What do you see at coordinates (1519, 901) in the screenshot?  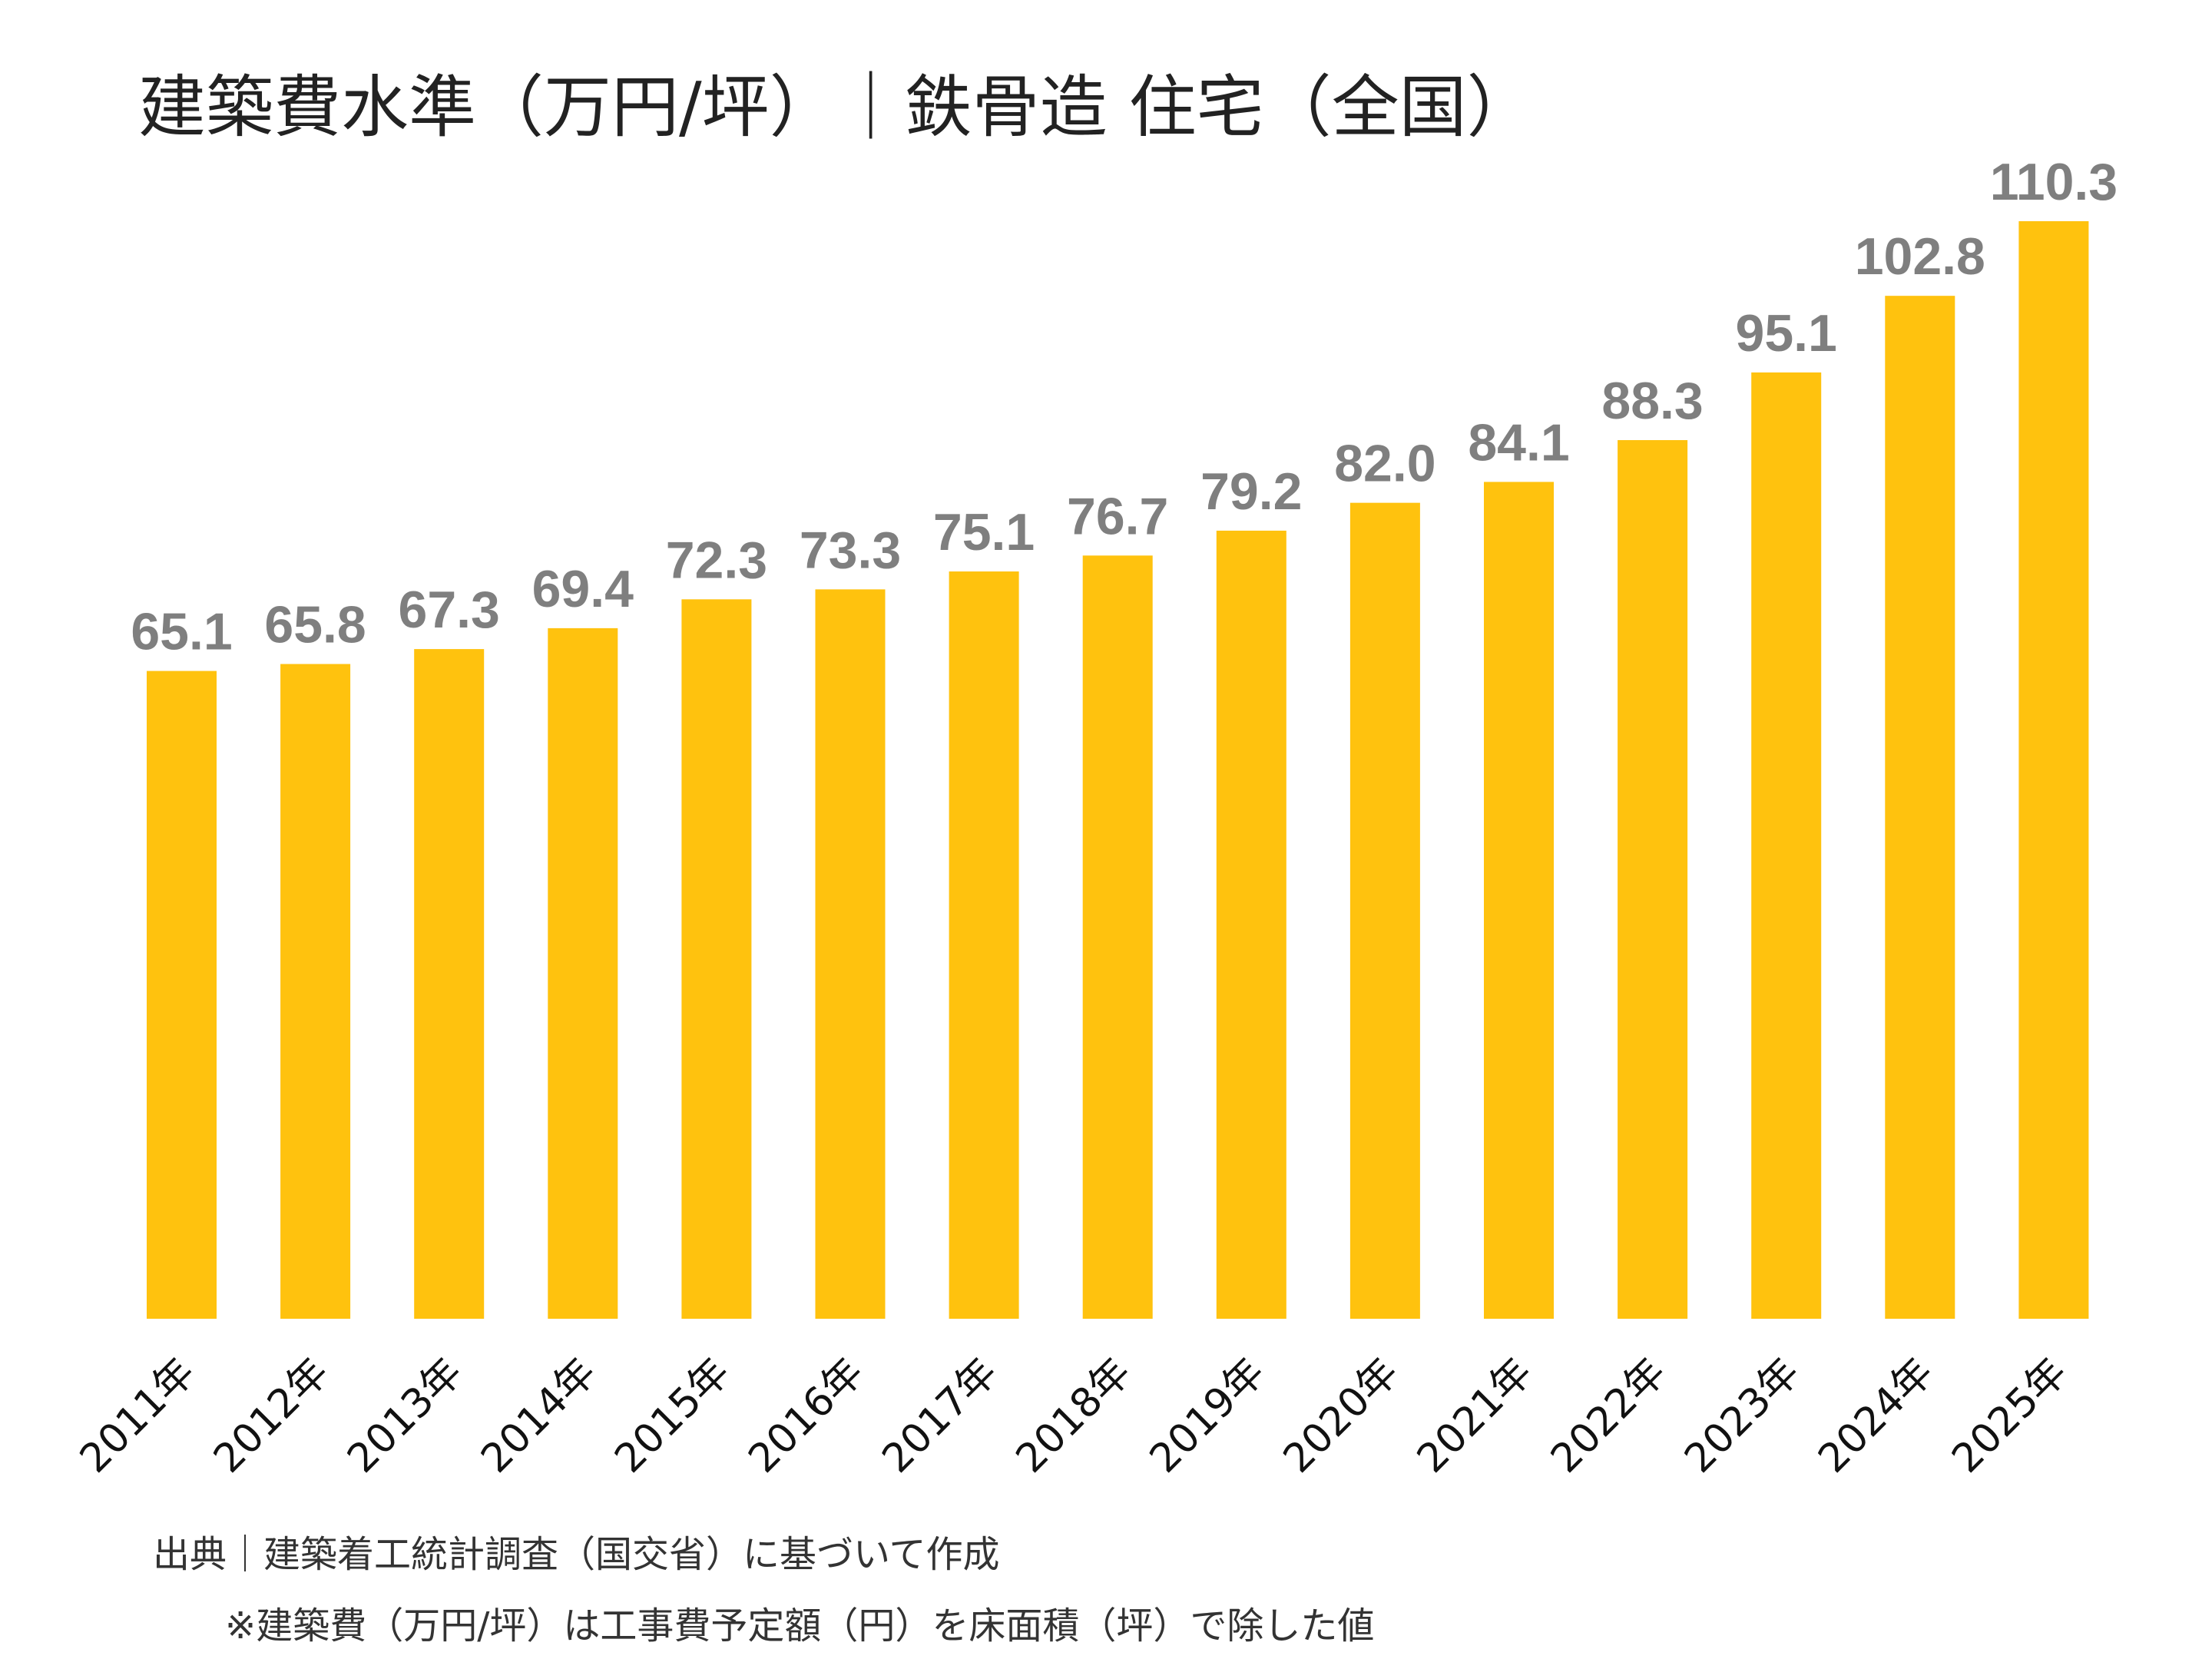 I see `bar-2021年` at bounding box center [1519, 901].